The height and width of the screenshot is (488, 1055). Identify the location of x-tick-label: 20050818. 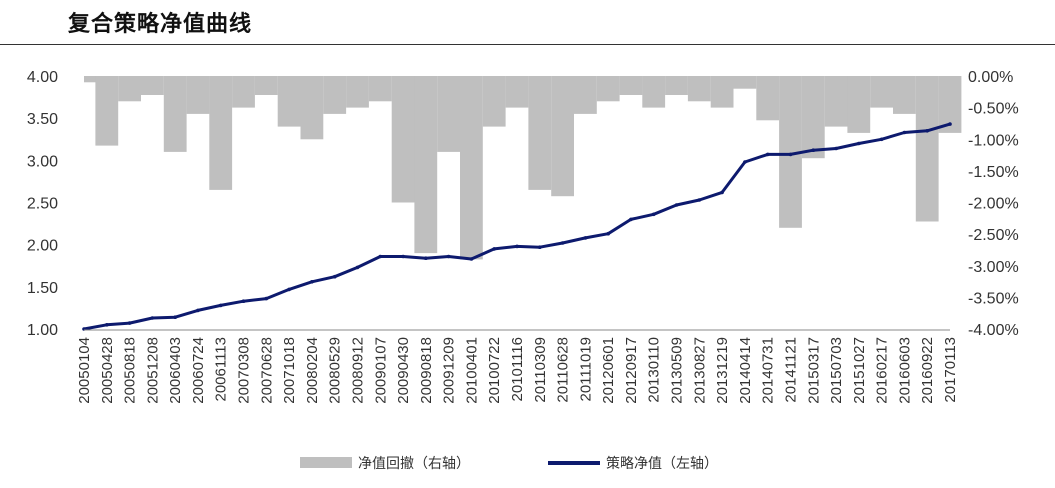
(130, 370).